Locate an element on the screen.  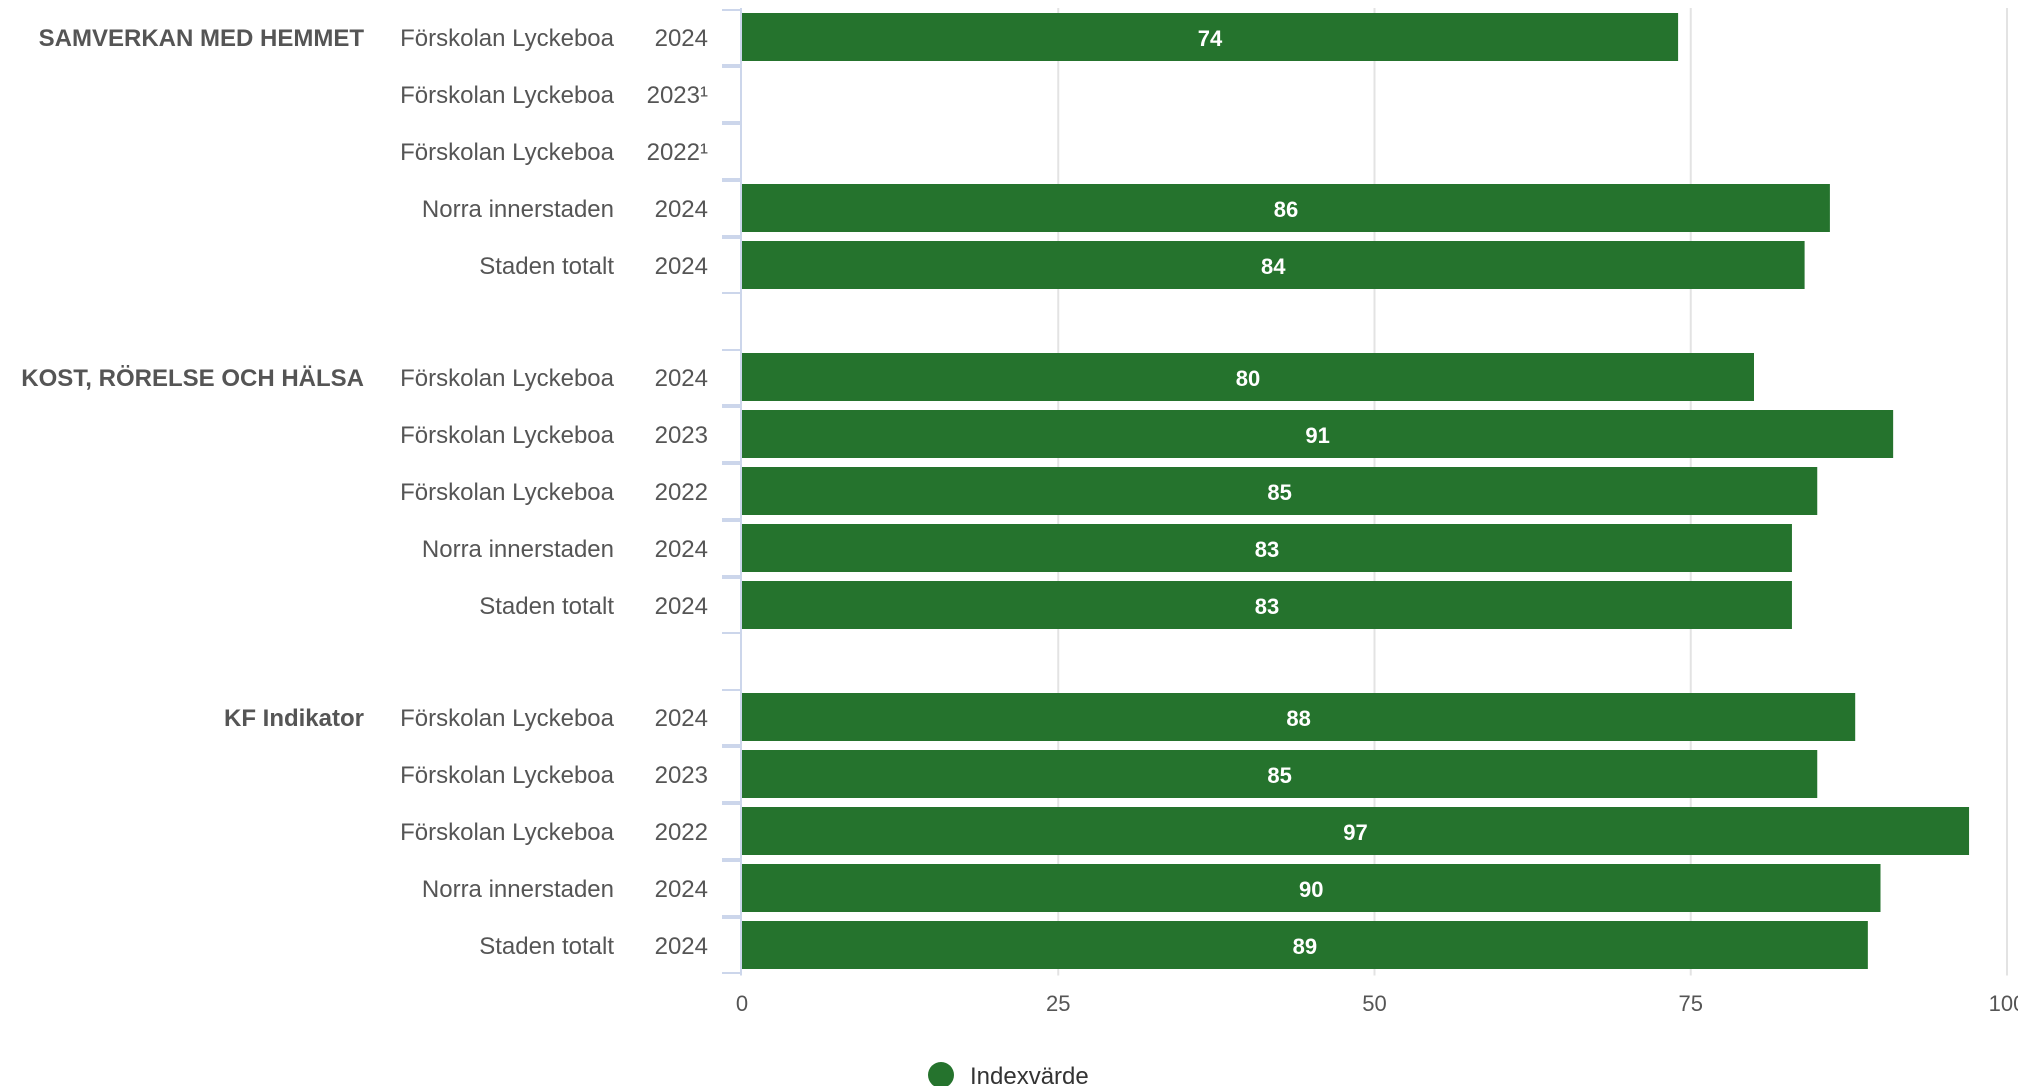
x-tick-label: 75 is located at coordinates (1691, 1003).